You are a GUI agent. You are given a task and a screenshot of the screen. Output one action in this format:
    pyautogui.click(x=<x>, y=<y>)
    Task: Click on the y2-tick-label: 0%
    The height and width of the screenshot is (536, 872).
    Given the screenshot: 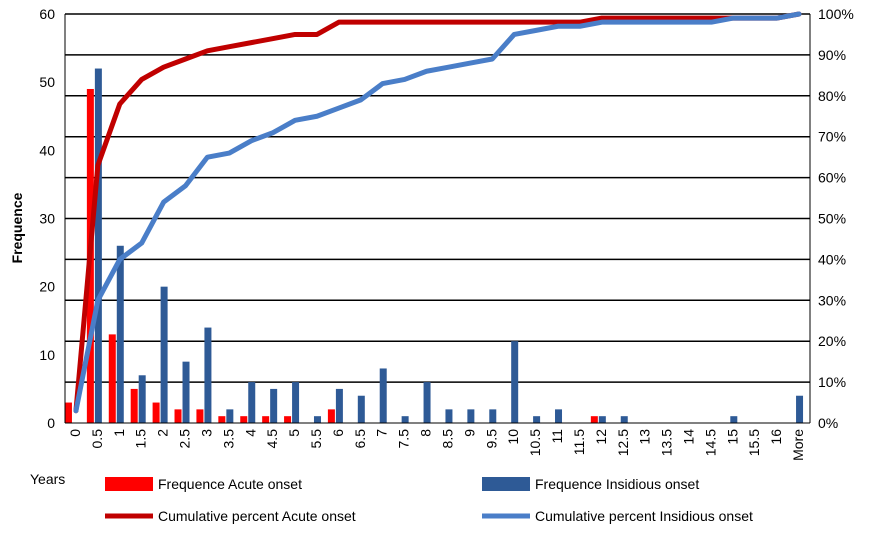 What is the action you would take?
    pyautogui.click(x=828, y=423)
    